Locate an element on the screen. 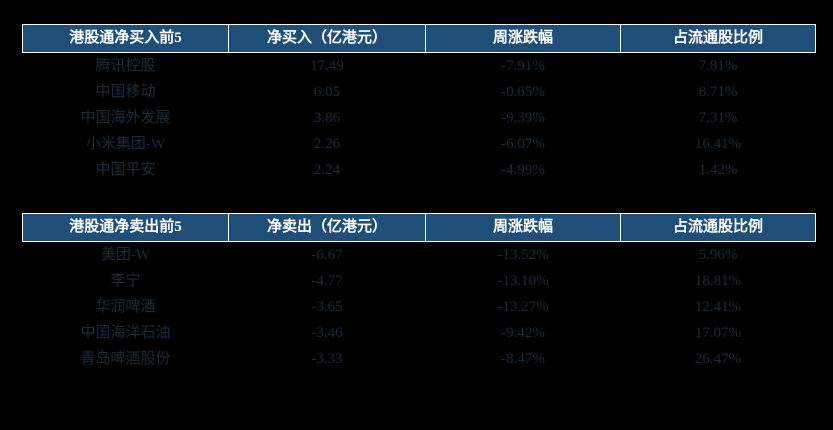 This screenshot has width=833, height=430. cell-net-amount: -3.33 is located at coordinates (327, 359).